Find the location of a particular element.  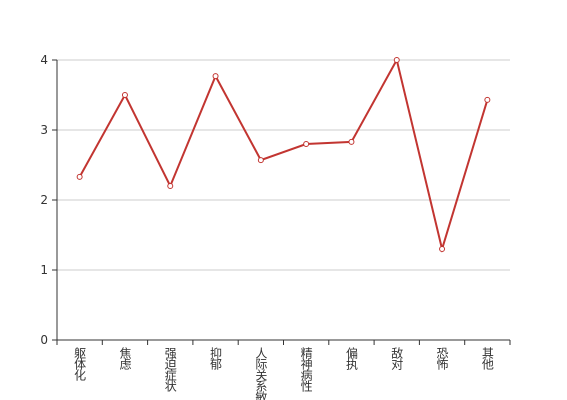

x-tick-label: 躯体化 is located at coordinates (80, 364).